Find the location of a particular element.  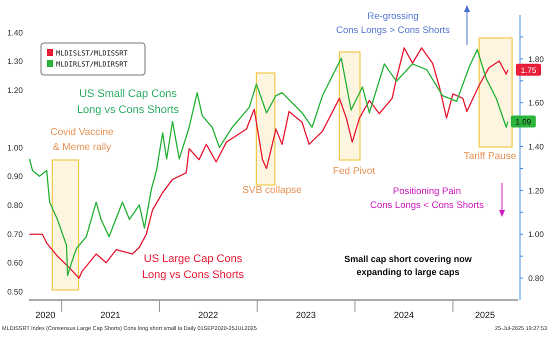

x-tick-label: 2022 is located at coordinates (208, 315).